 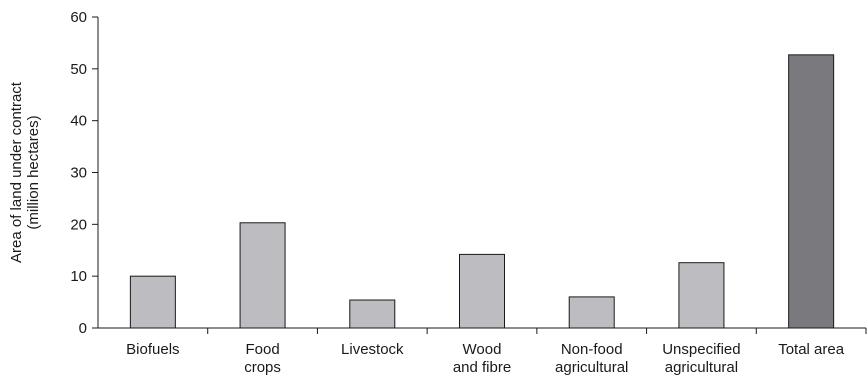 I want to click on y-axis-title-line: (million hectares), so click(x=33, y=172).